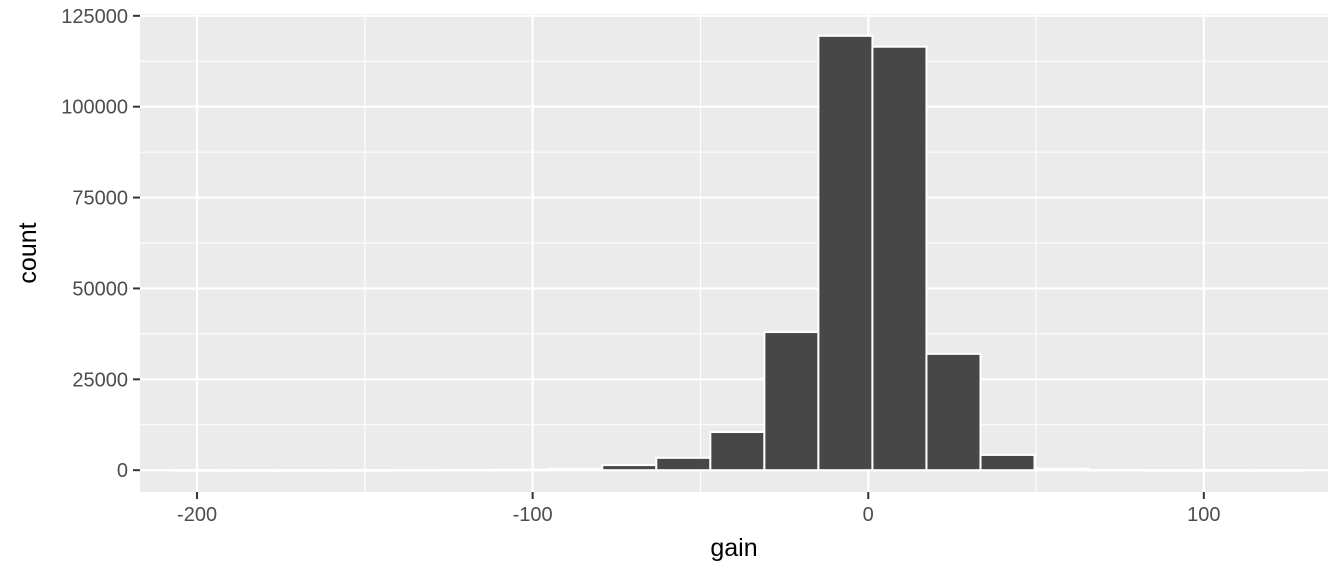 This screenshot has width=1344, height=576. What do you see at coordinates (94, 108) in the screenshot?
I see `y-tick-label: 100000` at bounding box center [94, 108].